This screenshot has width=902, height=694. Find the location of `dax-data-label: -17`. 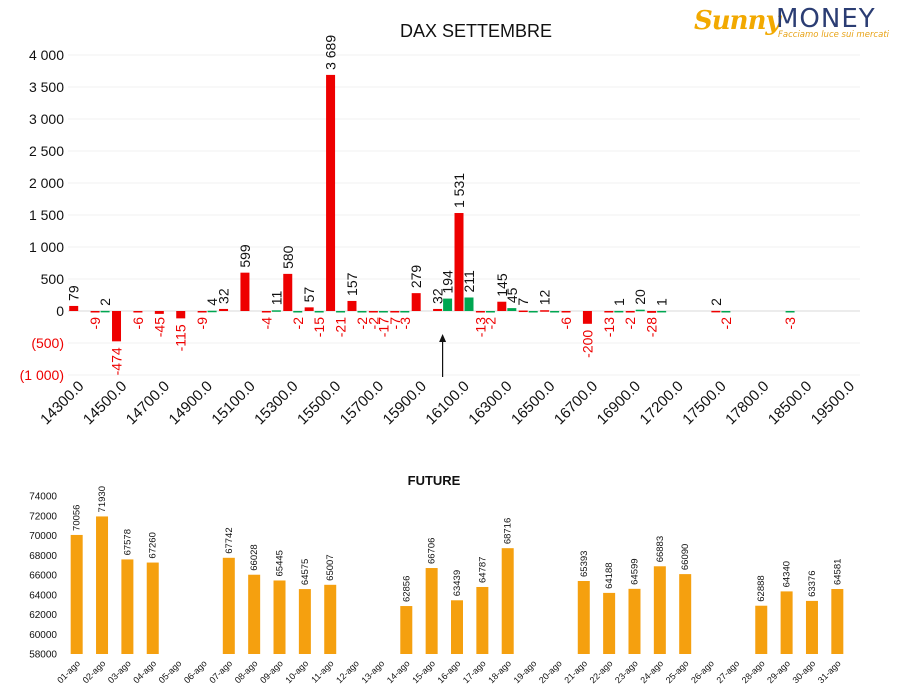

dax-data-label: -17 is located at coordinates (383, 327).